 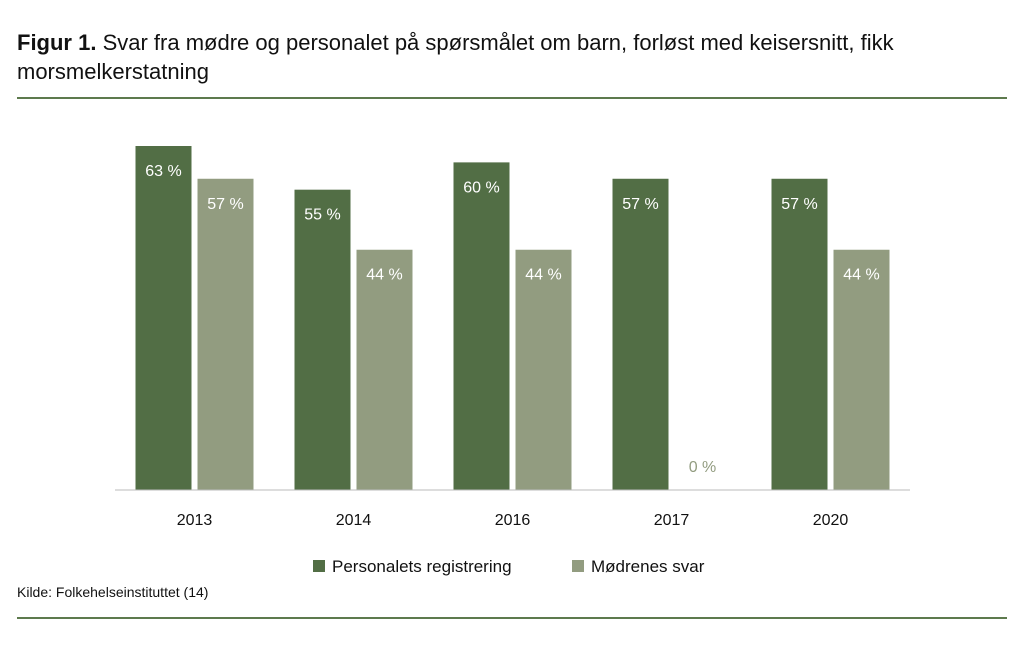 I want to click on bottom-rule, so click(x=512, y=618).